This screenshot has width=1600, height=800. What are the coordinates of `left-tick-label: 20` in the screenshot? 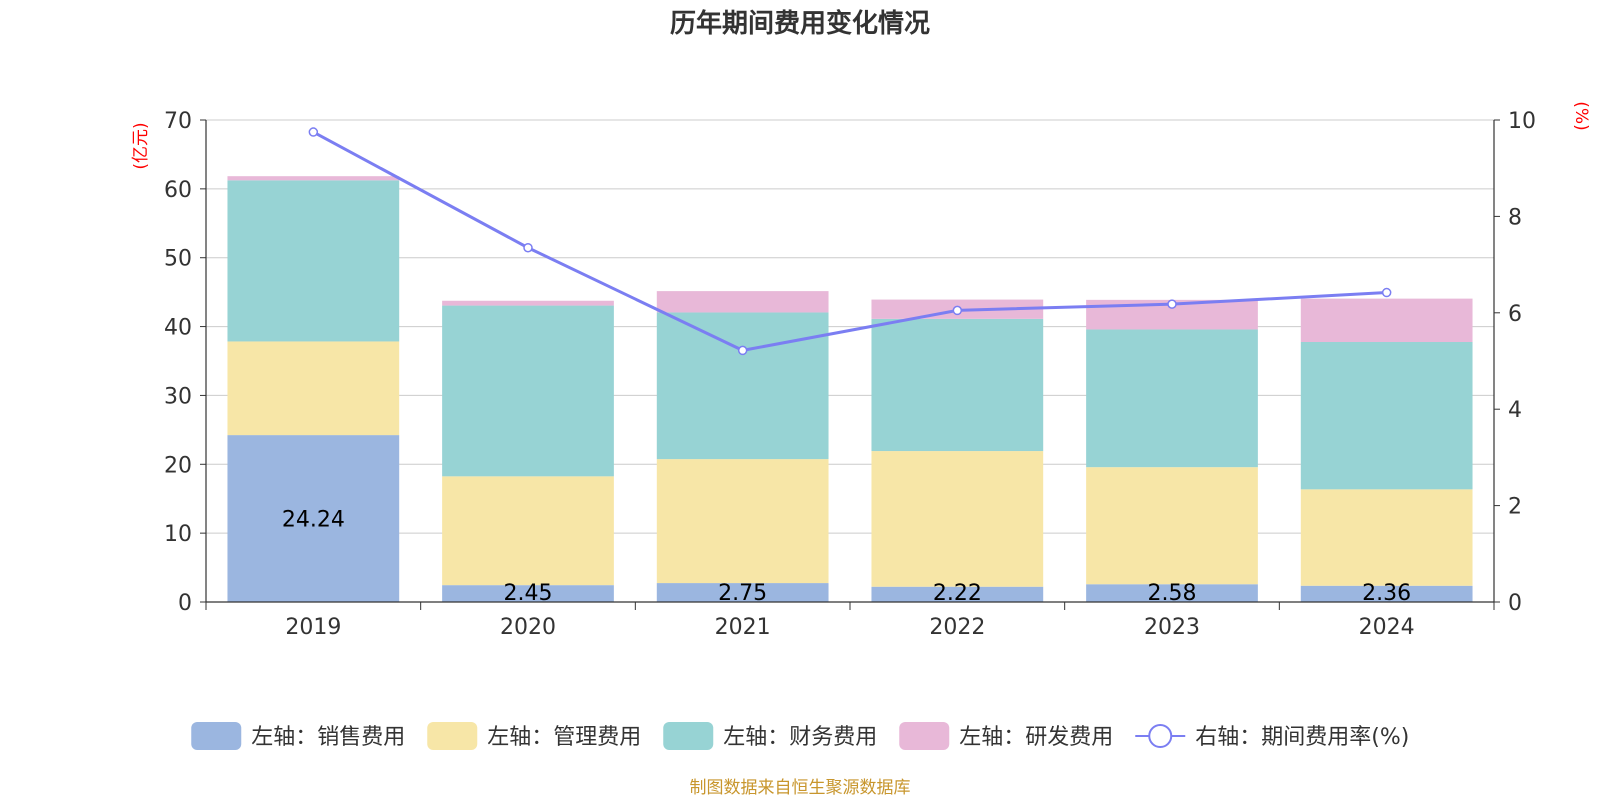 It's located at (178, 465).